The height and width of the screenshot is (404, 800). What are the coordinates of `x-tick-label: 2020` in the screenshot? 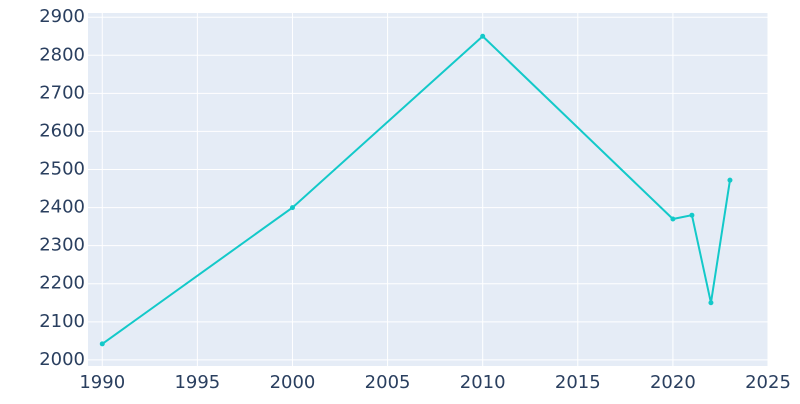 It's located at (673, 382).